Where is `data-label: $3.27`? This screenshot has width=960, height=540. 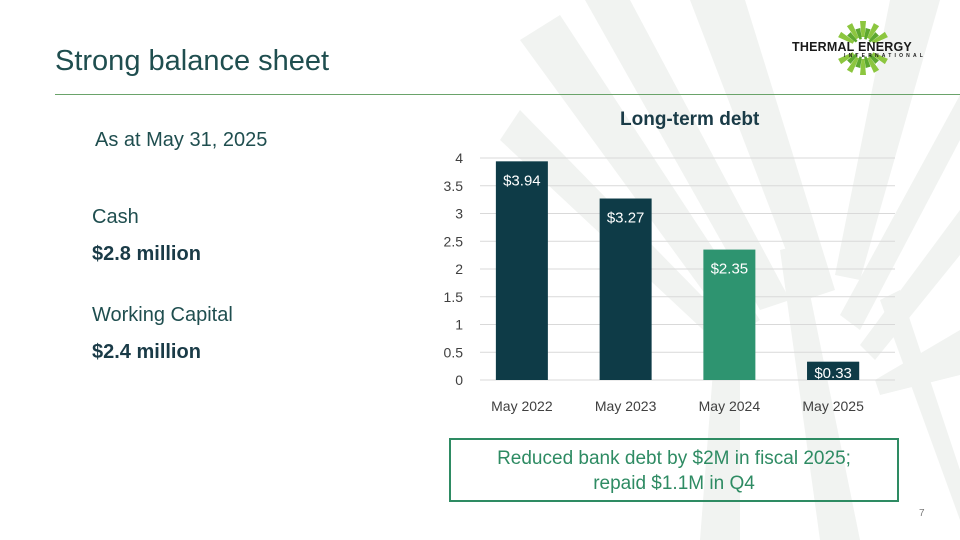
data-label: $3.27 is located at coordinates (626, 218).